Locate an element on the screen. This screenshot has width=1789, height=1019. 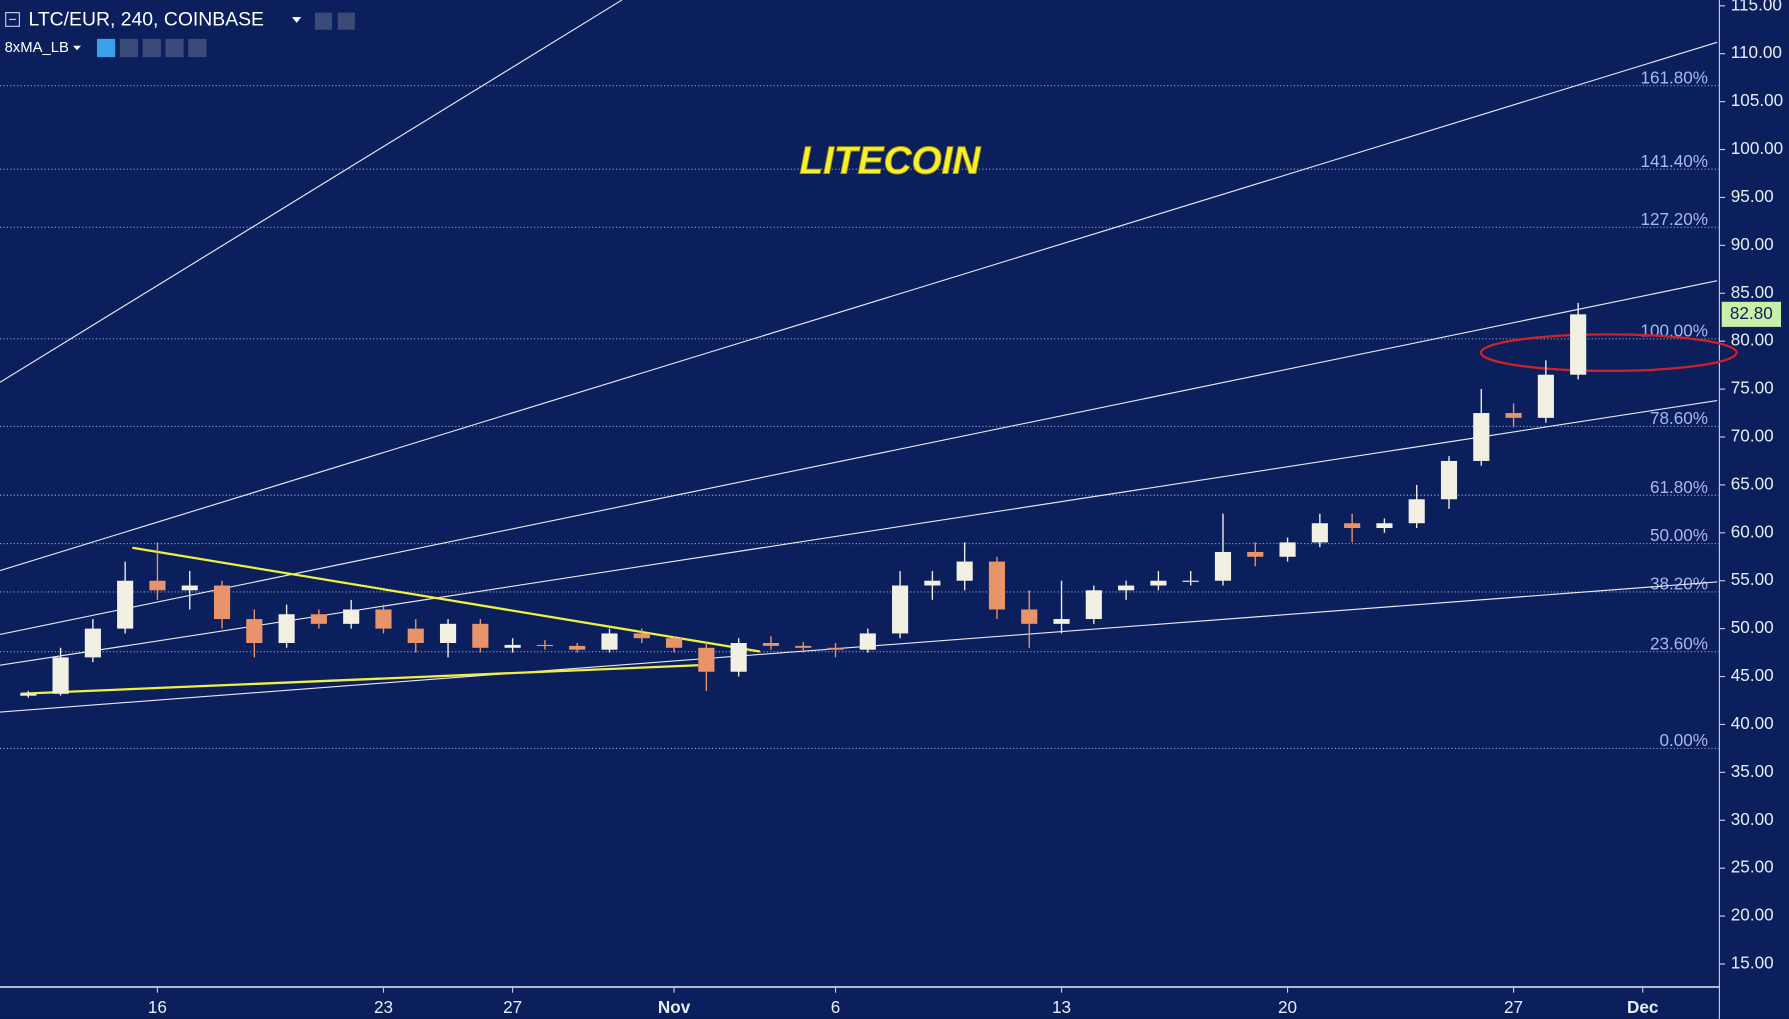
x-tick-label: Nov is located at coordinates (674, 1007).